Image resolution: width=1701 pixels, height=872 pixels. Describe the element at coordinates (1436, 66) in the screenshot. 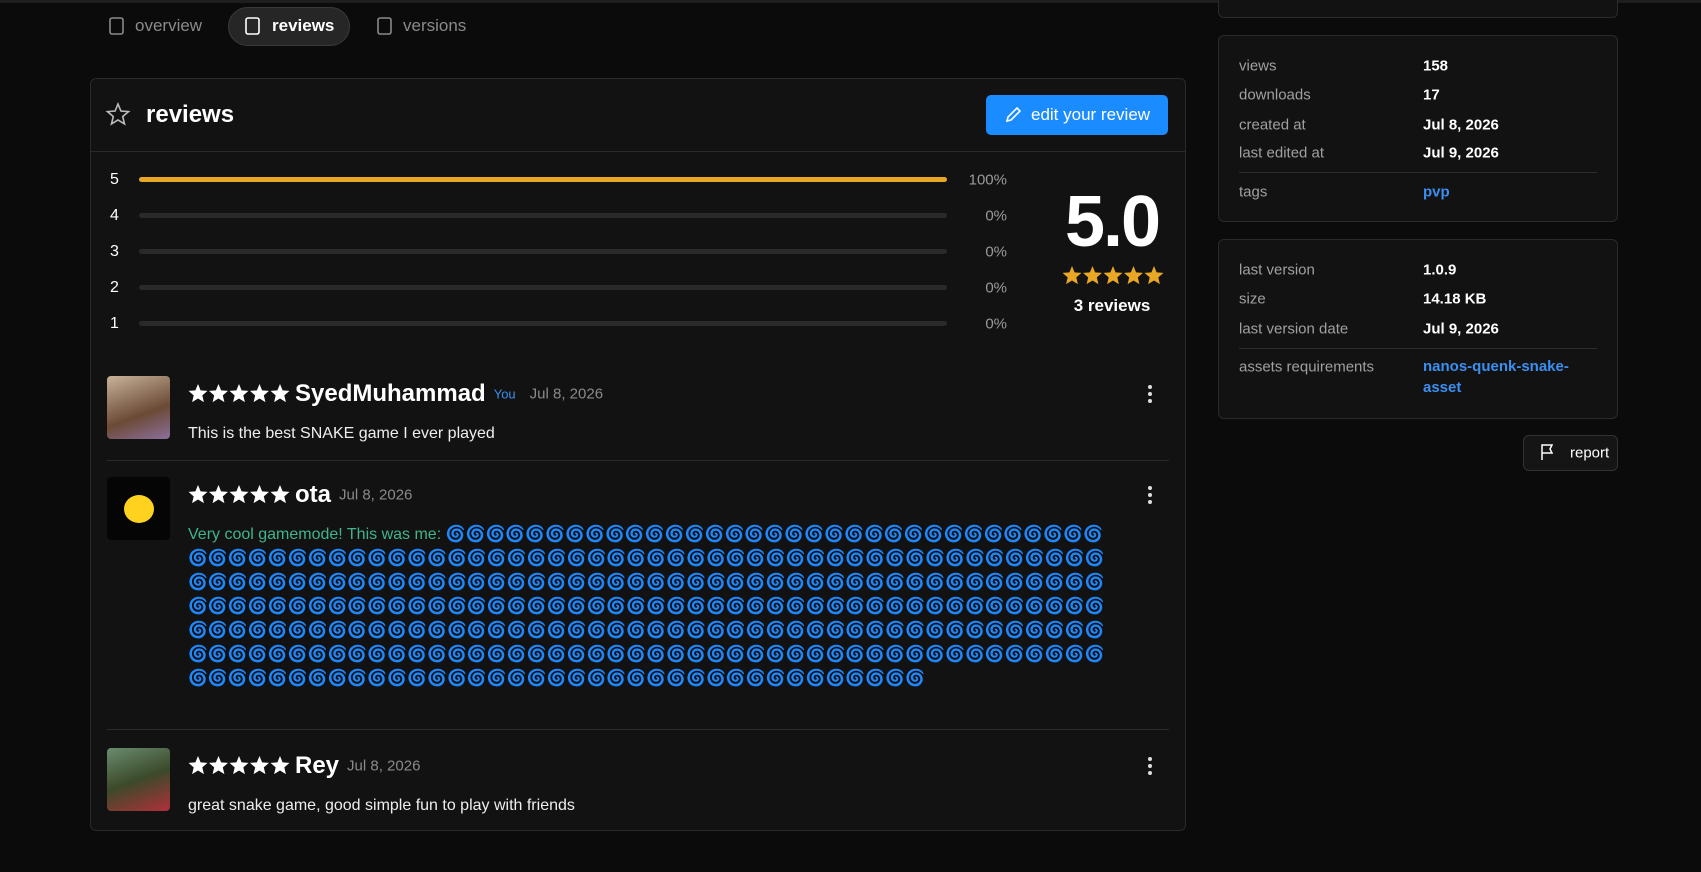

I see `info-value: 158` at that location.